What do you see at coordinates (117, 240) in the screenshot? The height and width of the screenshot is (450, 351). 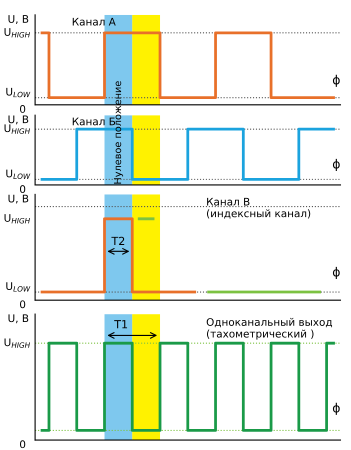 I see `annotation: T2` at bounding box center [117, 240].